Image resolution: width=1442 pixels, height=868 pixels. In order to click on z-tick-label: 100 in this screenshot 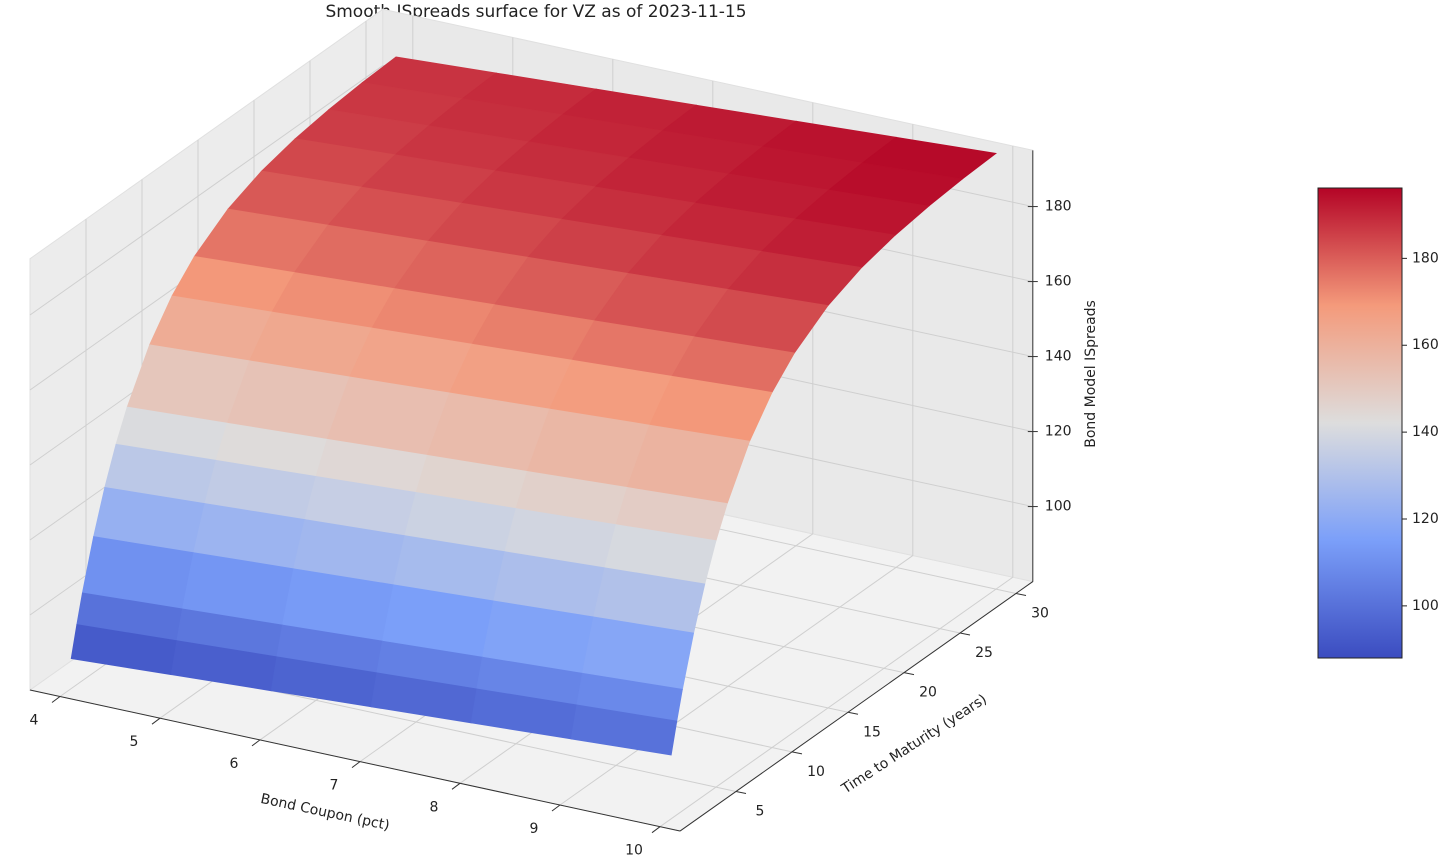, I will do `click(1058, 507)`.